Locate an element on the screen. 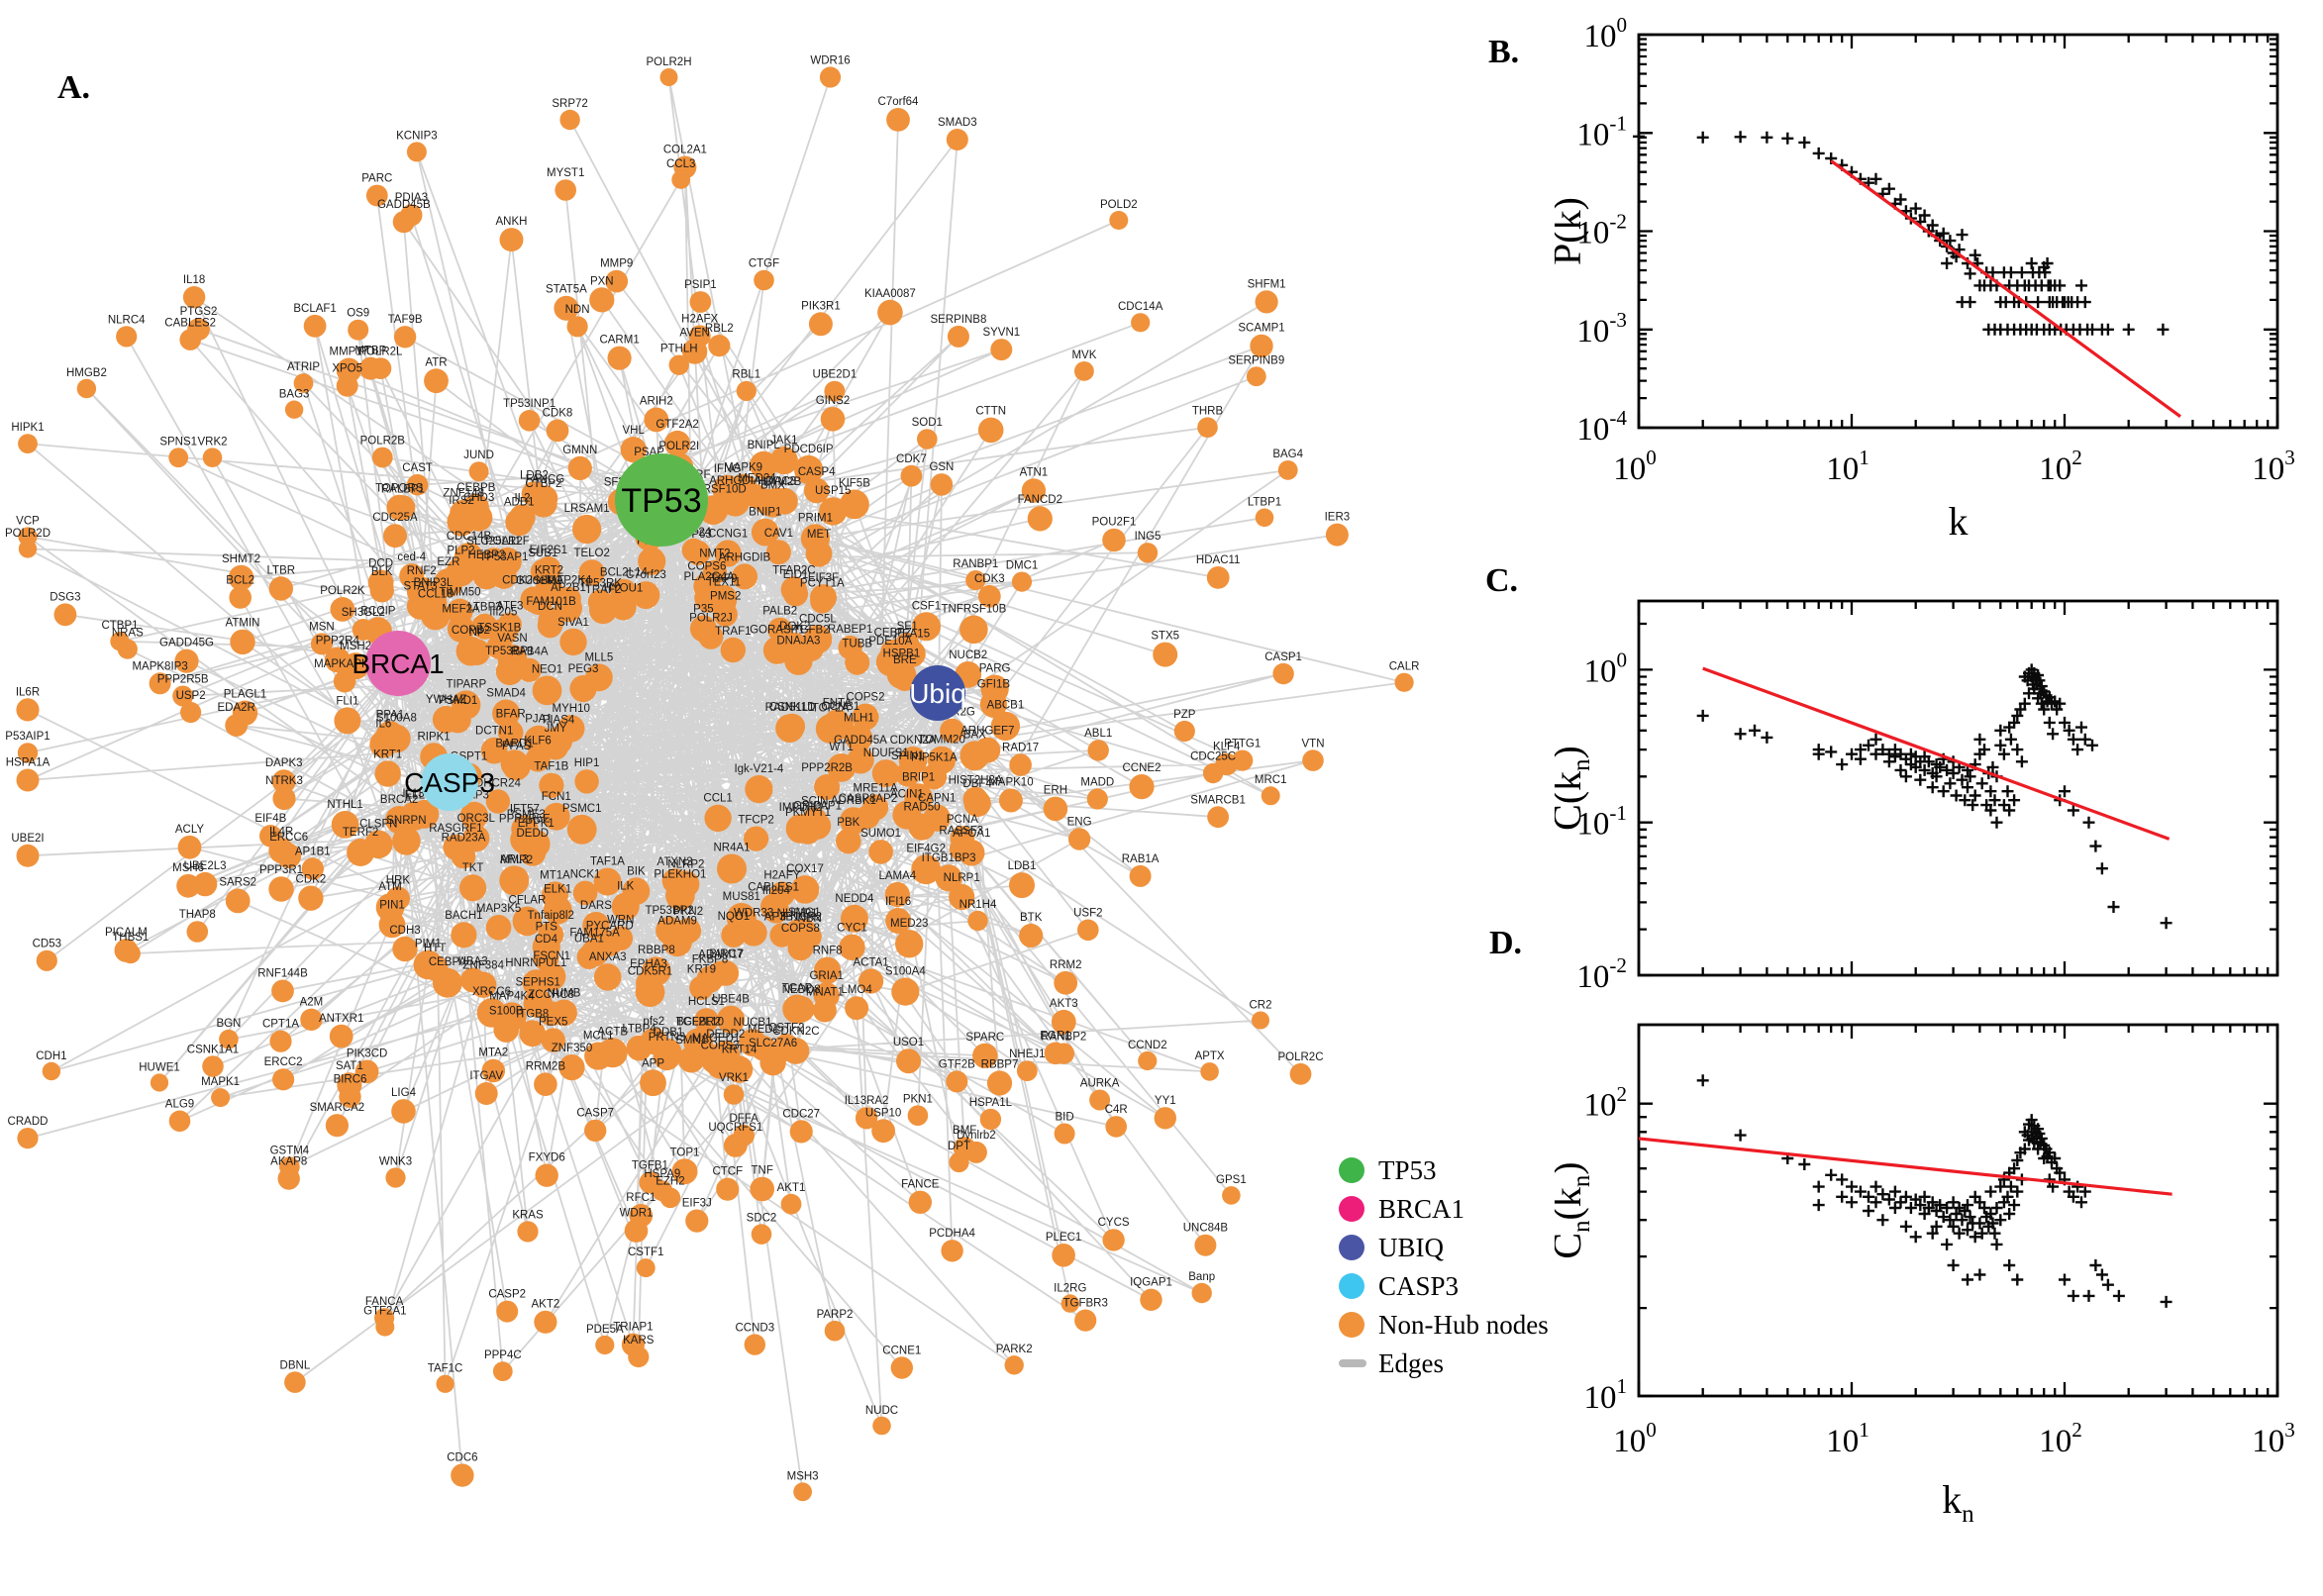 The image size is (2323, 1596). network-node-label: BIRC7 is located at coordinates (726, 954).